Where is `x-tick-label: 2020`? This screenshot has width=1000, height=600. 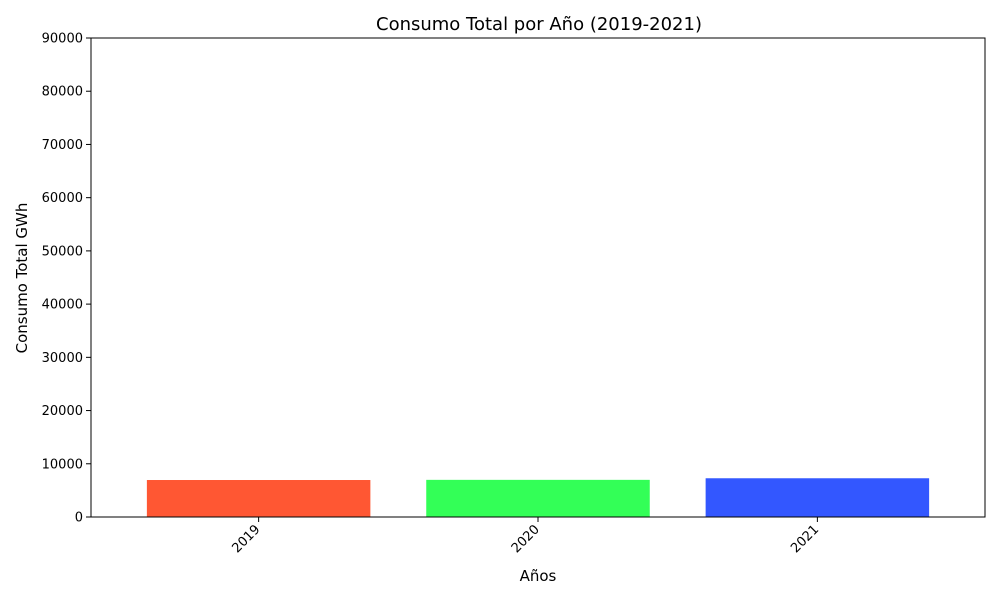 x-tick-label: 2020 is located at coordinates (526, 539).